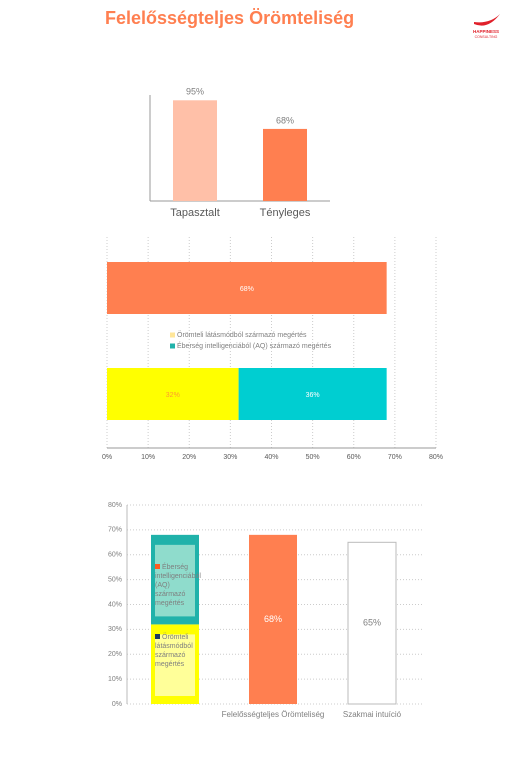  I want to click on logo-subtext: CONSULTING, so click(486, 37).